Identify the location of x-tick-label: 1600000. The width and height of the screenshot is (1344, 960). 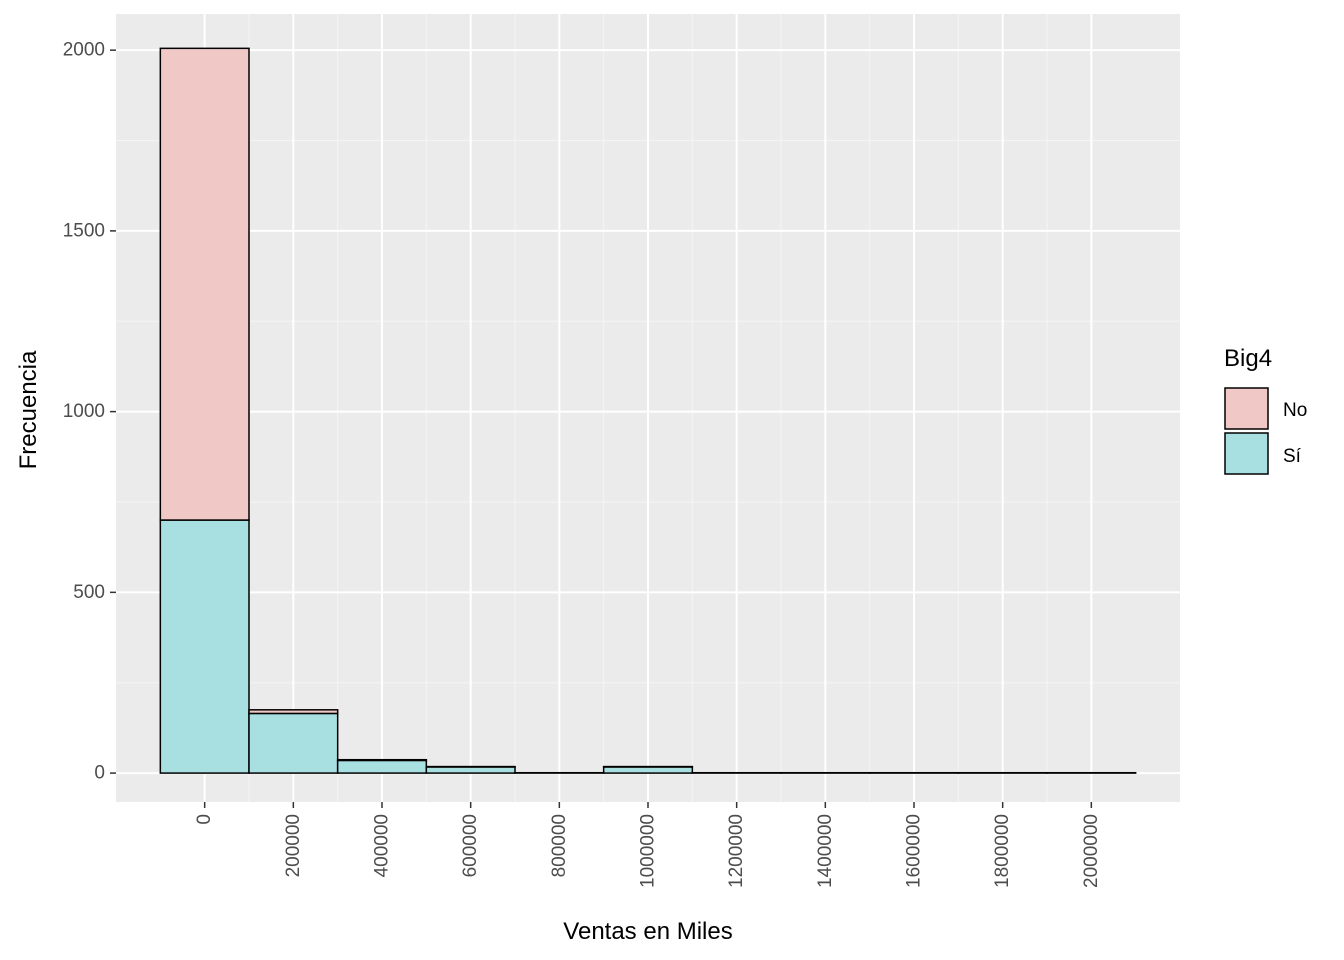
(914, 851).